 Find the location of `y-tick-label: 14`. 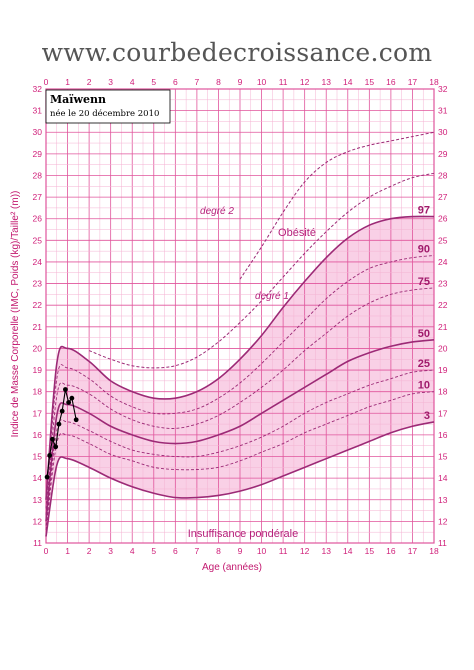

y-tick-label: 14 is located at coordinates (38, 478).